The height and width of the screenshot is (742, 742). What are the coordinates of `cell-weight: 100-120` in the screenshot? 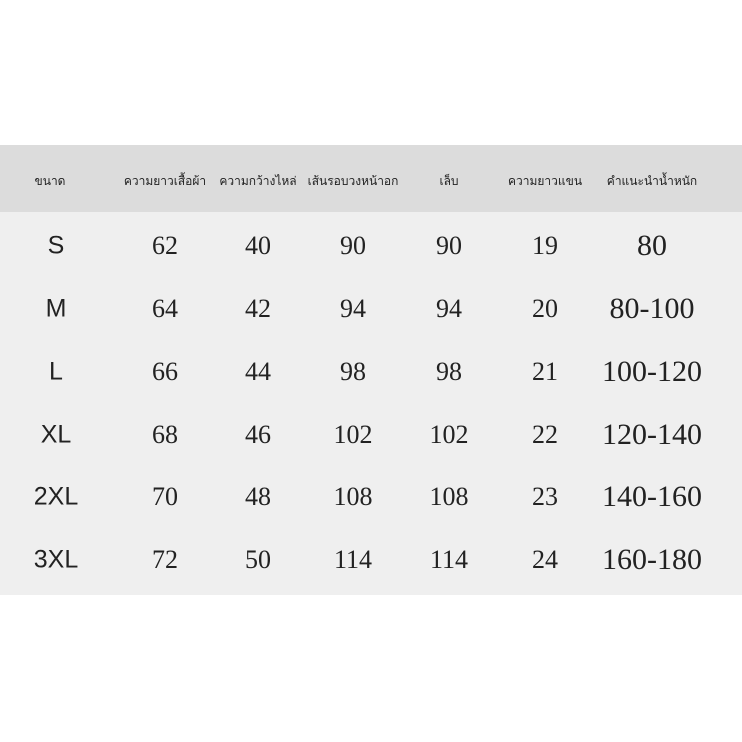 It's located at (652, 371).